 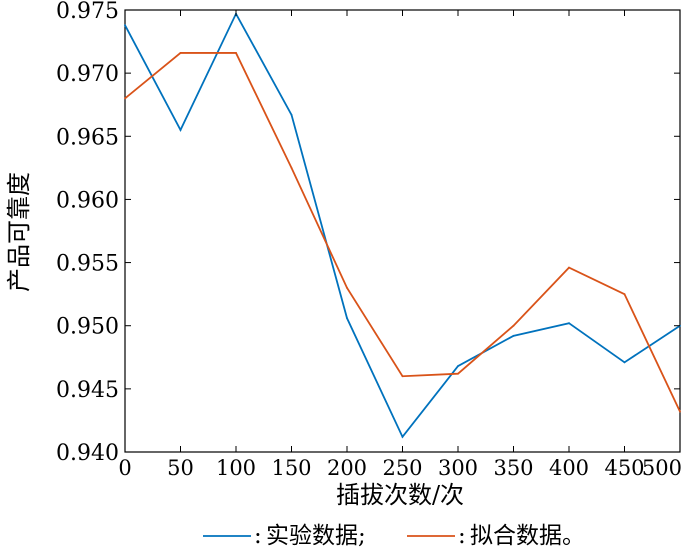 What do you see at coordinates (87, 137) in the screenshot?
I see `y-tick-label: 0.965` at bounding box center [87, 137].